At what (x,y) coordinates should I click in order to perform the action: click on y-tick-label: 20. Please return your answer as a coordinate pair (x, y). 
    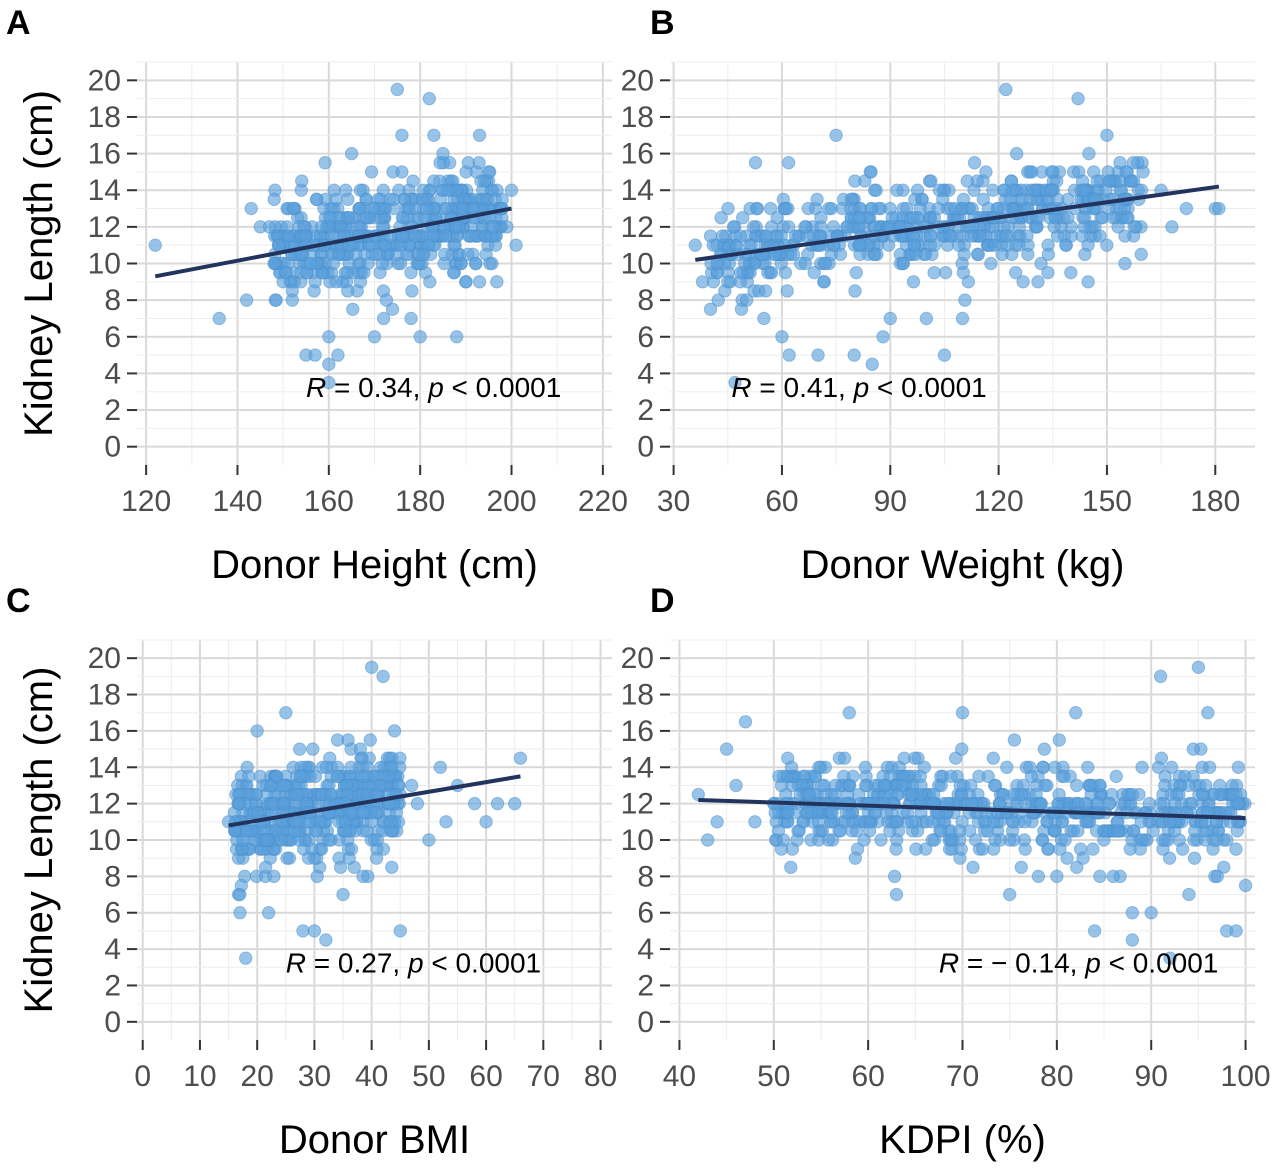
    Looking at the image, I should click on (637, 80).